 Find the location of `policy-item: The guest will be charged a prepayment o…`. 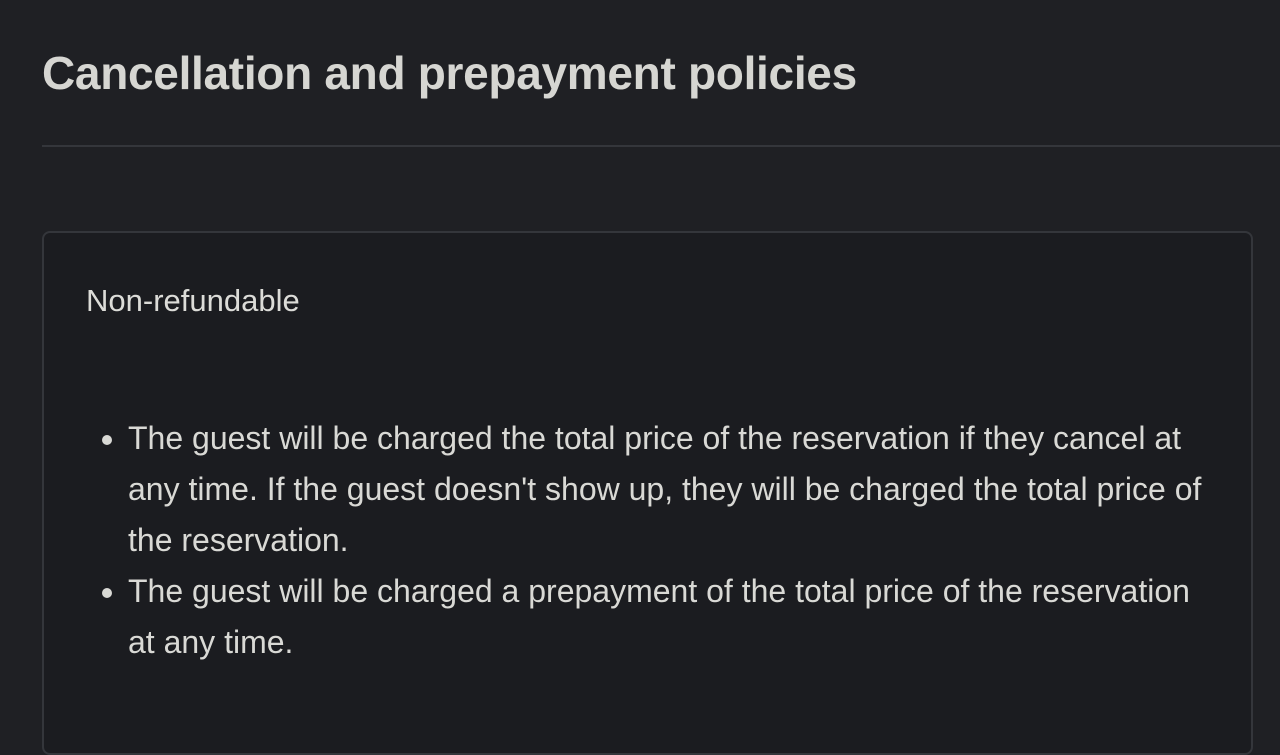

policy-item: The guest will be charged a prepayment o… is located at coordinates (668, 617).